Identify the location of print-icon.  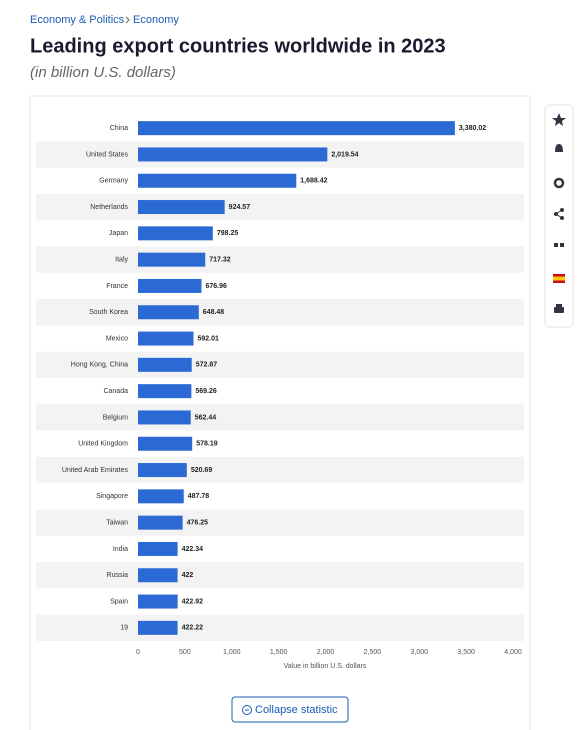
(559, 308).